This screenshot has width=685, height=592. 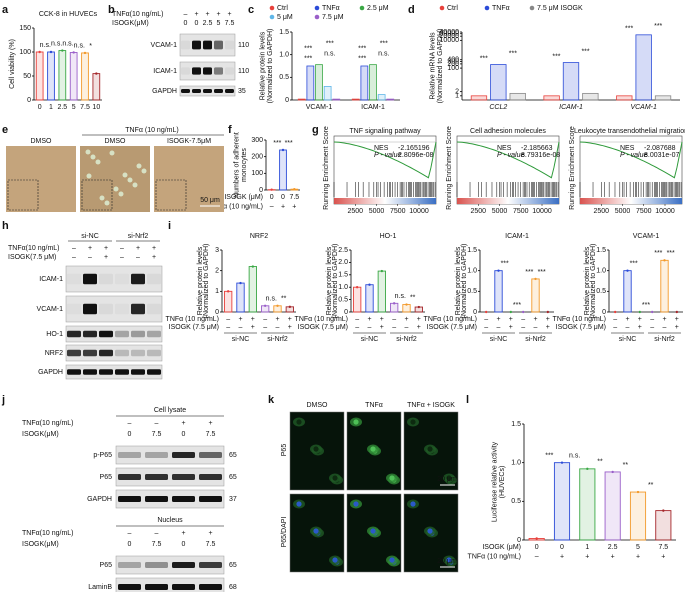 What do you see at coordinates (54, 334) in the screenshot?
I see `band-label: HO-1` at bounding box center [54, 334].